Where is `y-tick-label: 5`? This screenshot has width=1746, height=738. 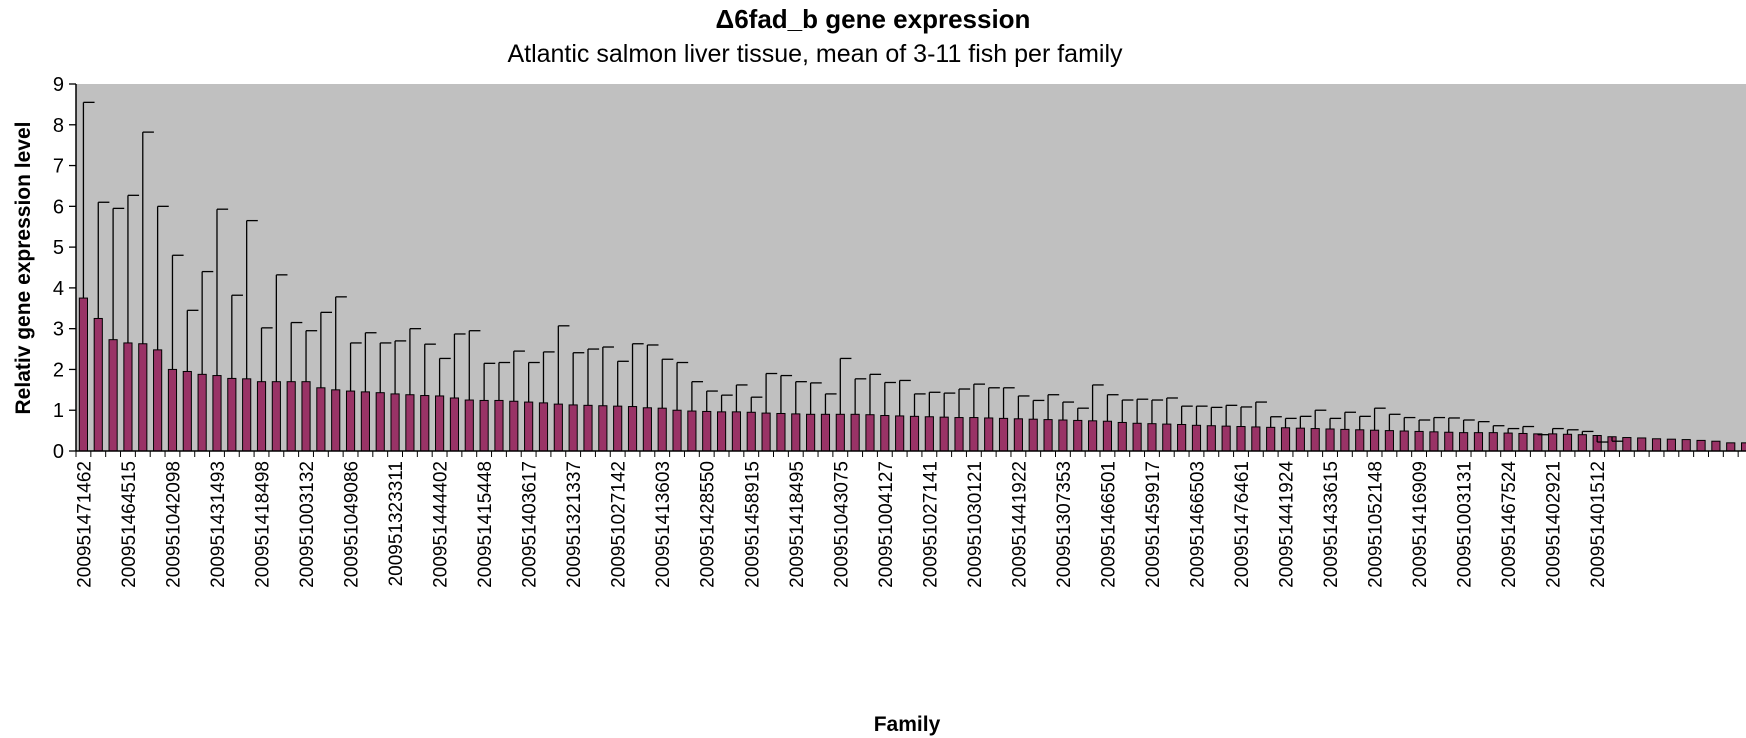 y-tick-label: 5 is located at coordinates (58, 248).